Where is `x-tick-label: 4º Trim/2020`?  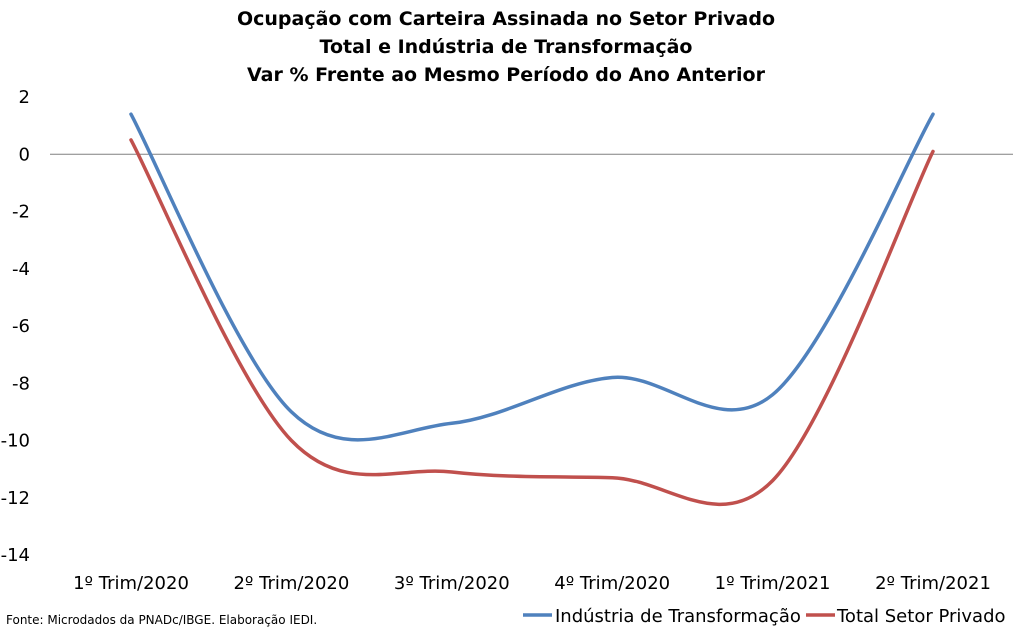 x-tick-label: 4º Trim/2020 is located at coordinates (612, 583).